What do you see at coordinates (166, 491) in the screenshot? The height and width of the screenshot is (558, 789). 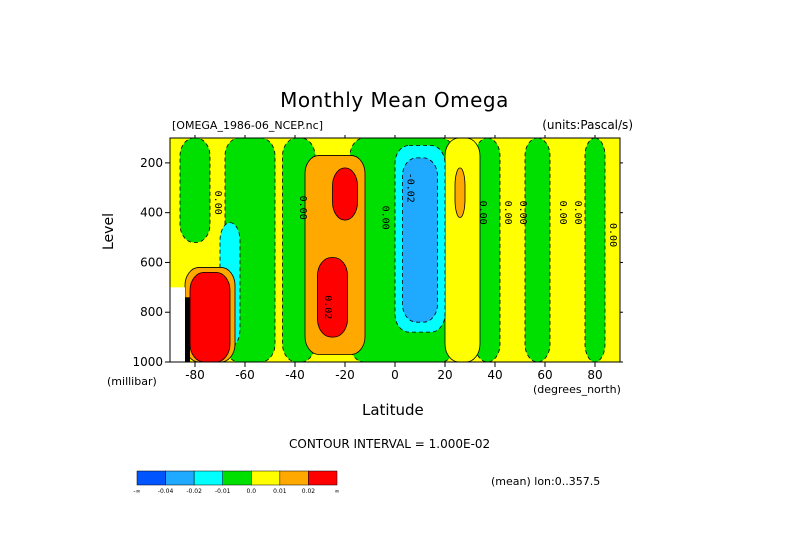 I see `colorbar-label: -0.04` at bounding box center [166, 491].